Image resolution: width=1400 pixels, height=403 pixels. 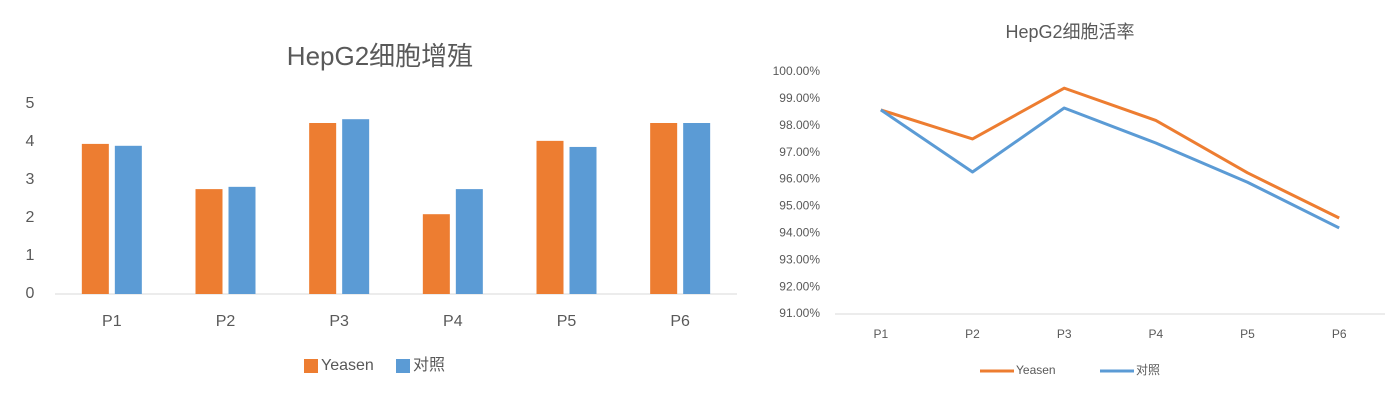 I want to click on y-tick-label: 97.00%, so click(x=799, y=152).